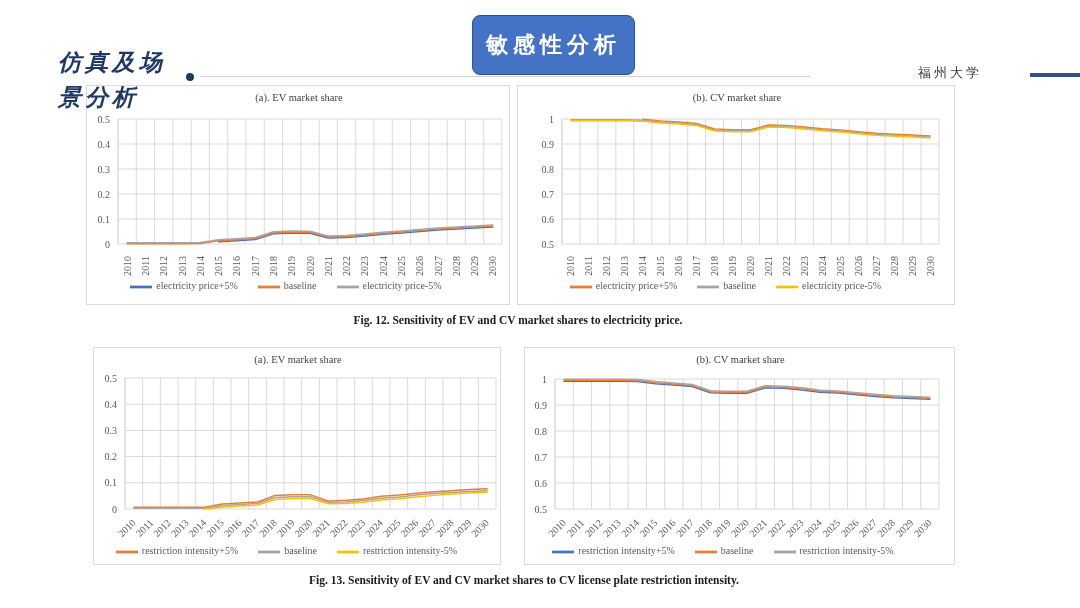 The width and height of the screenshot is (1080, 608). Describe the element at coordinates (524, 580) in the screenshot. I see `caption: Fig. 13. Sensitivity of EV and CV market shares to CV license plate restriction intensity.` at that location.